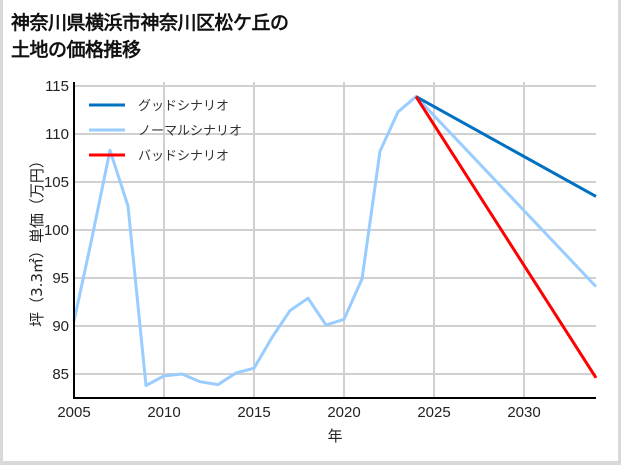 Image resolution: width=621 pixels, height=465 pixels. What do you see at coordinates (57, 86) in the screenshot?
I see `y-tick-label: 115` at bounding box center [57, 86].